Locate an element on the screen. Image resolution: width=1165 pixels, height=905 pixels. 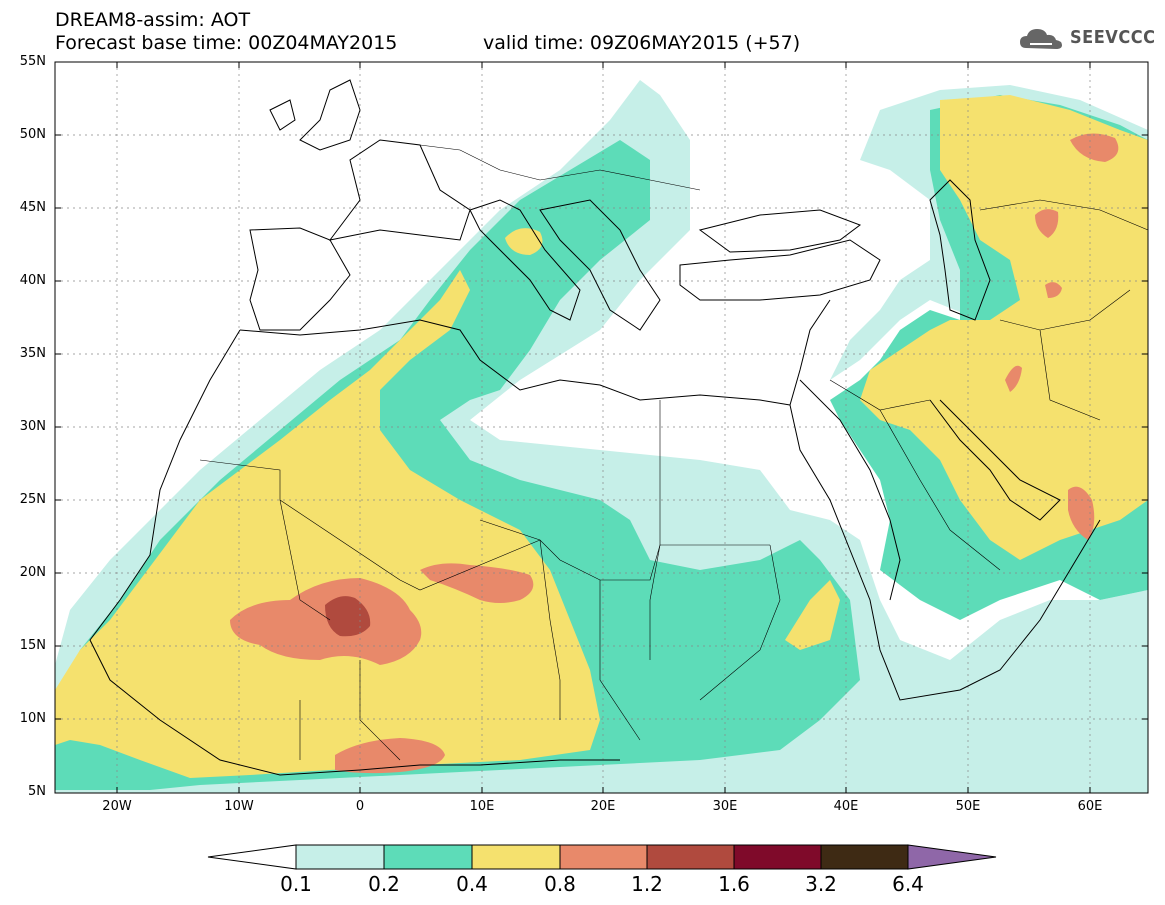
colorbar-label: 1.6 is located at coordinates (734, 884).